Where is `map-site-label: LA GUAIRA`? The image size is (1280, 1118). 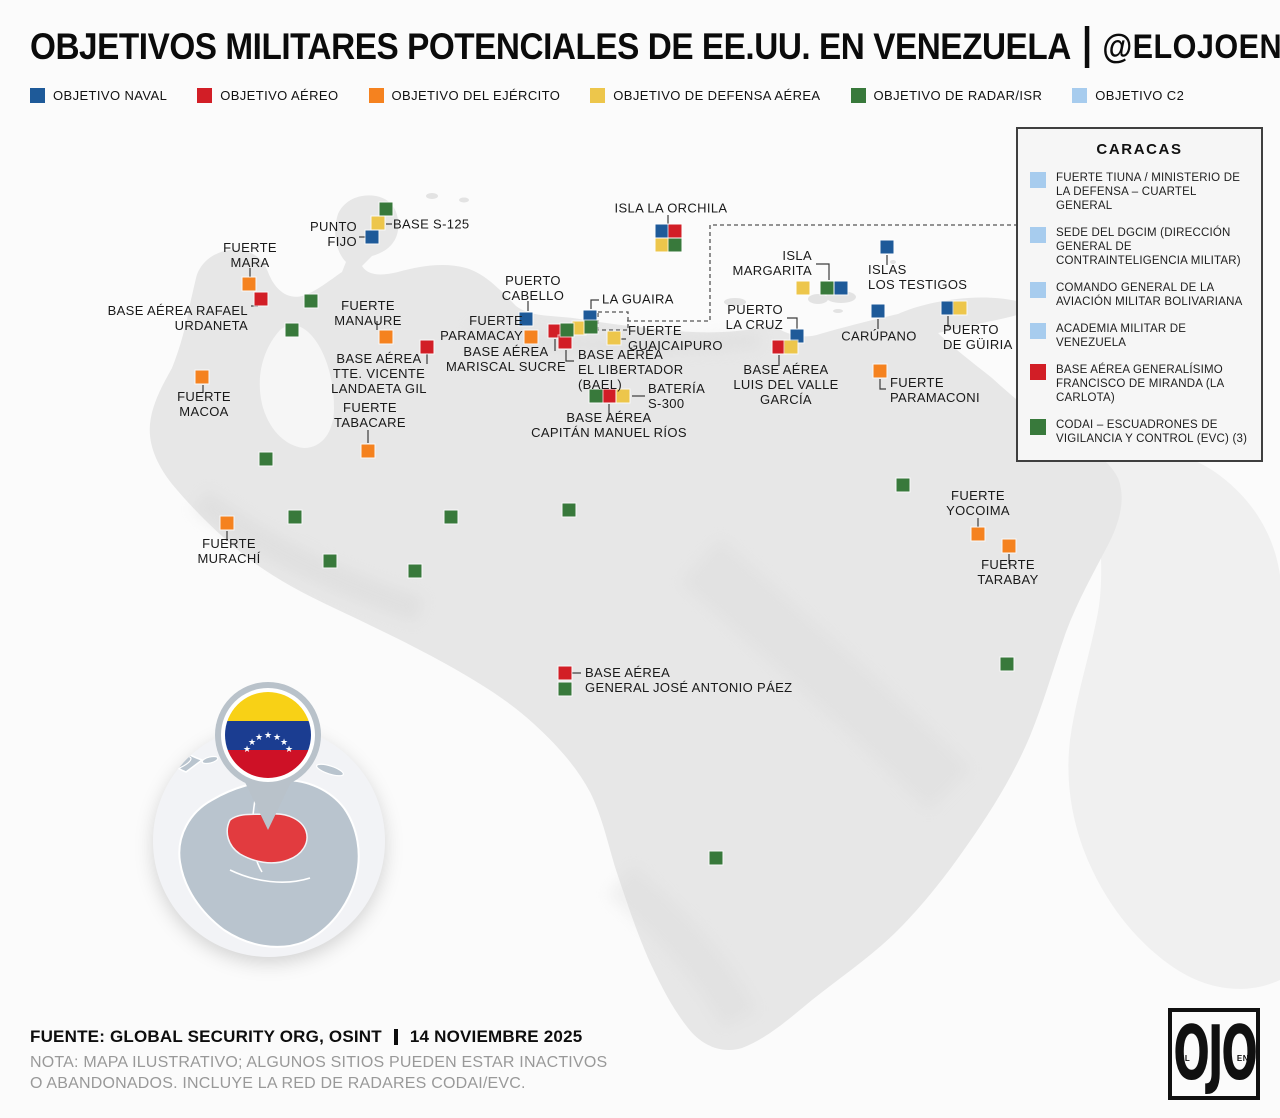
map-site-label: LA GUAIRA is located at coordinates (638, 299).